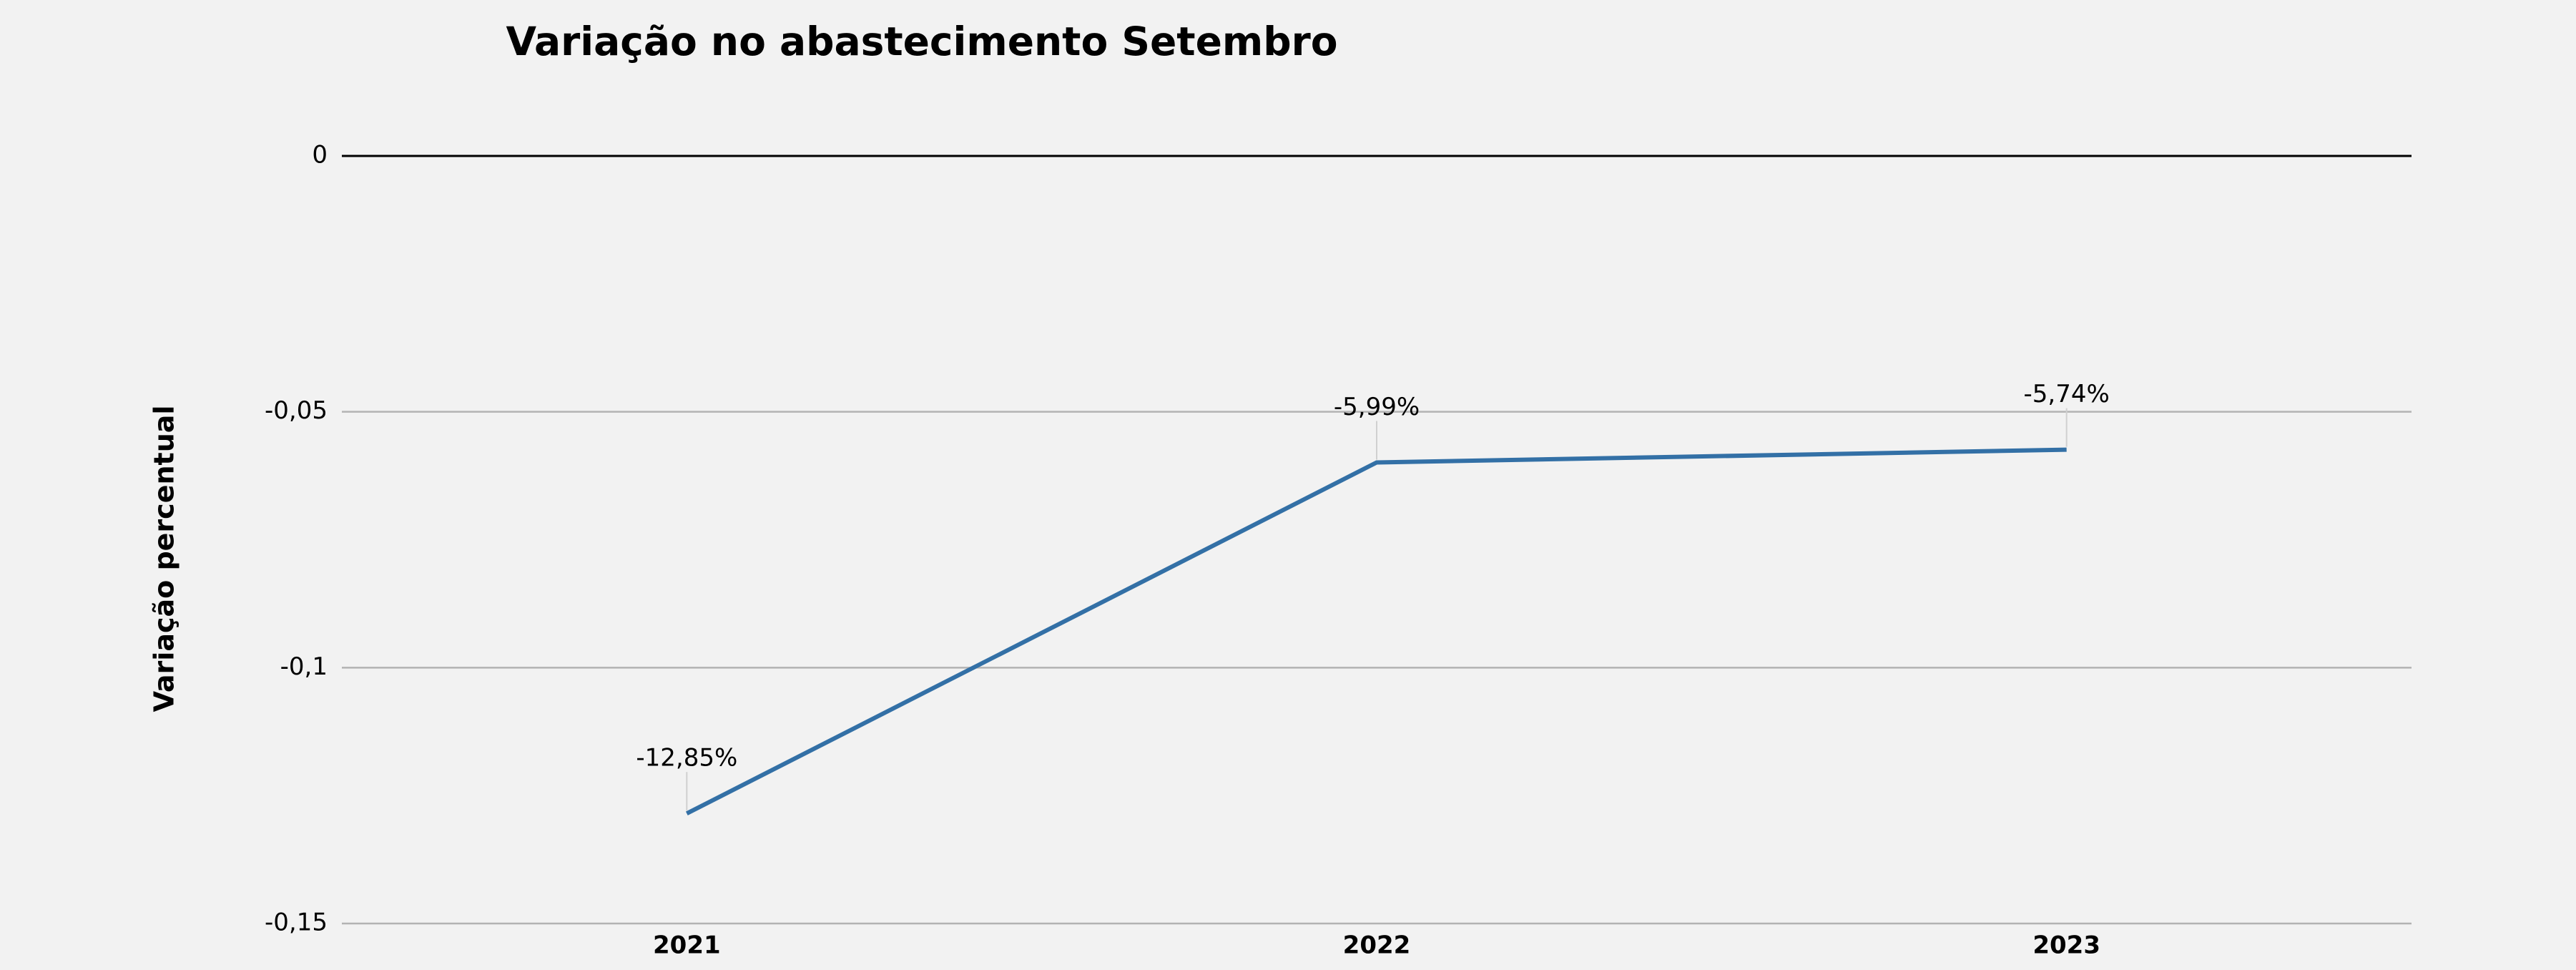  Describe the element at coordinates (2066, 945) in the screenshot. I see `x-tick-label: 2023` at that location.